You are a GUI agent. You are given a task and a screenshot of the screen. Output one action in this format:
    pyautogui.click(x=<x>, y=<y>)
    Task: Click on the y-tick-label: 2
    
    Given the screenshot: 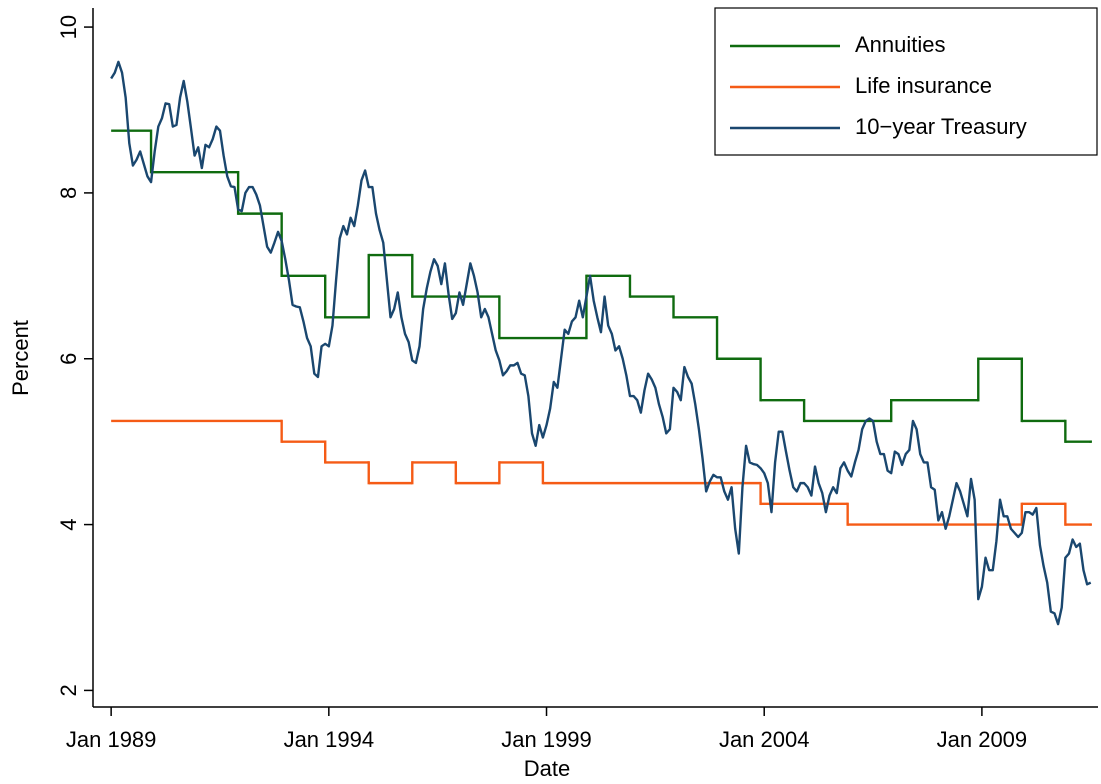 What is the action you would take?
    pyautogui.click(x=68, y=690)
    